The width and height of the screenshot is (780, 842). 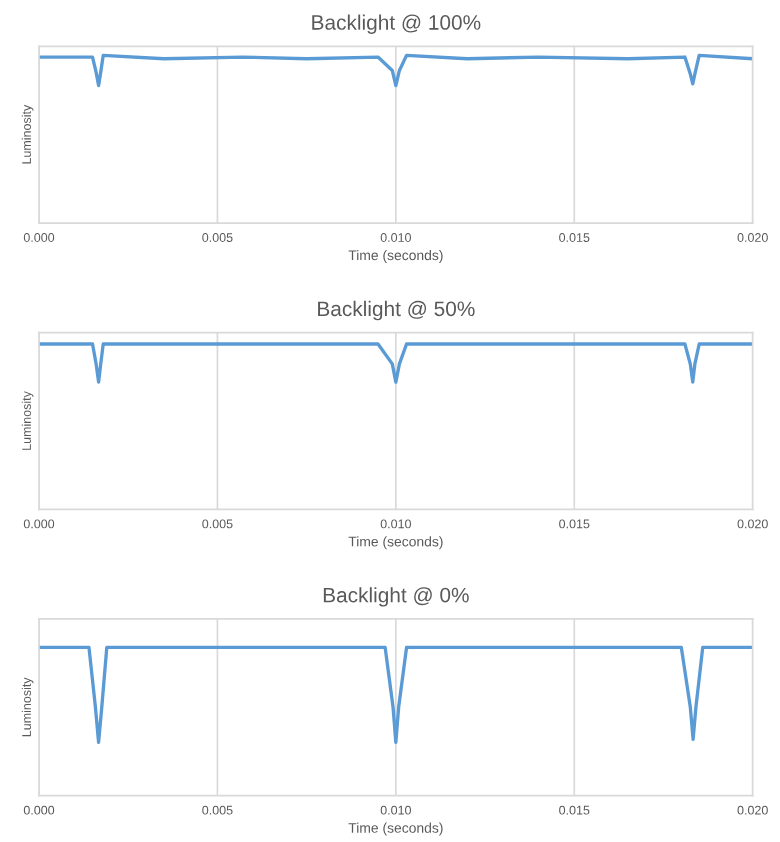 What do you see at coordinates (396, 310) in the screenshot?
I see `chart-title: Backlight @ 50%` at bounding box center [396, 310].